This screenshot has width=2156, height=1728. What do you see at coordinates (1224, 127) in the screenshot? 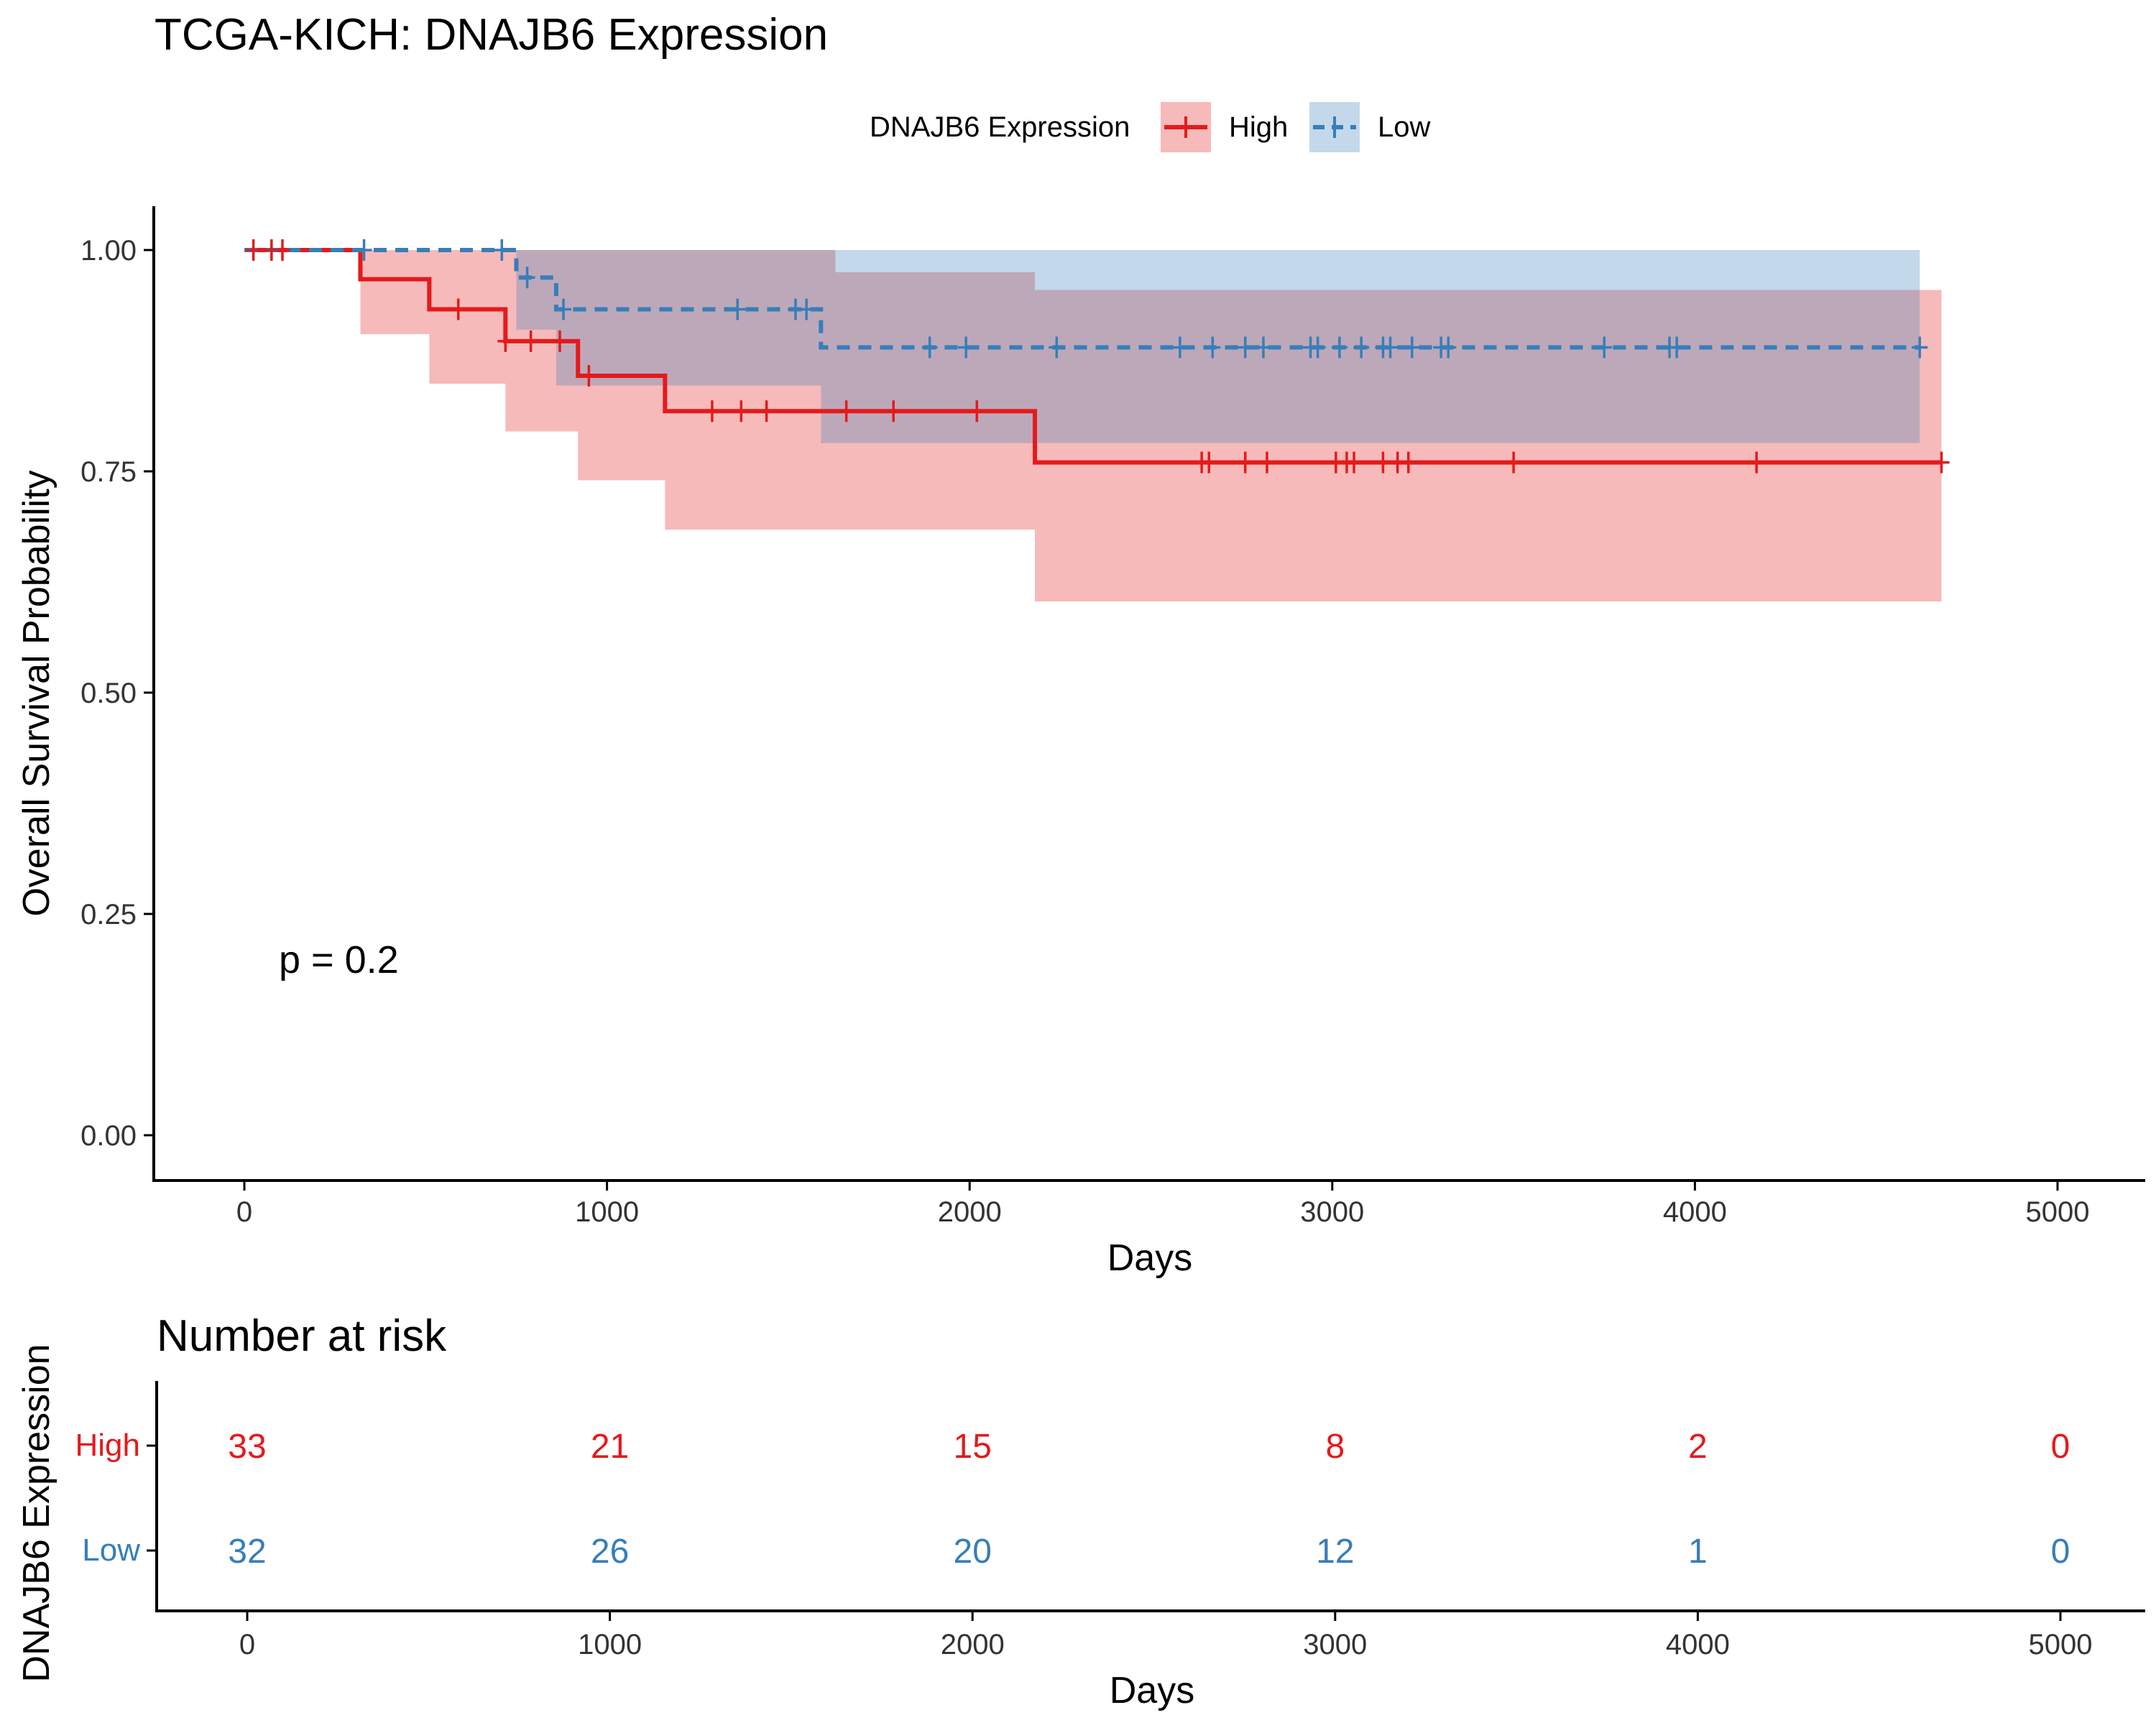
I see `legend-item-high: High` at bounding box center [1224, 127].